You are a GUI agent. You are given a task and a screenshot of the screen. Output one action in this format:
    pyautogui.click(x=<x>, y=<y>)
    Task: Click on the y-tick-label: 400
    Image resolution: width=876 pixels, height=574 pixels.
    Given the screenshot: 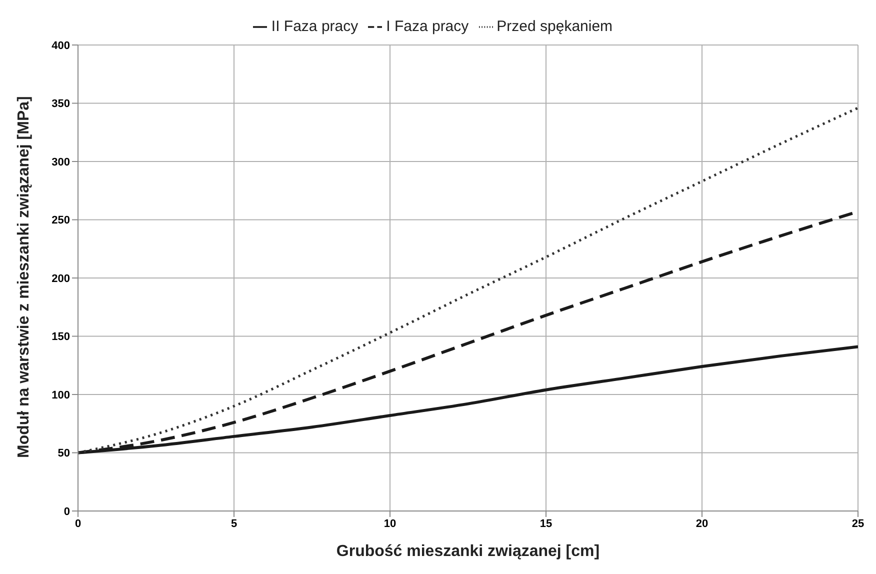 What is the action you would take?
    pyautogui.click(x=61, y=46)
    